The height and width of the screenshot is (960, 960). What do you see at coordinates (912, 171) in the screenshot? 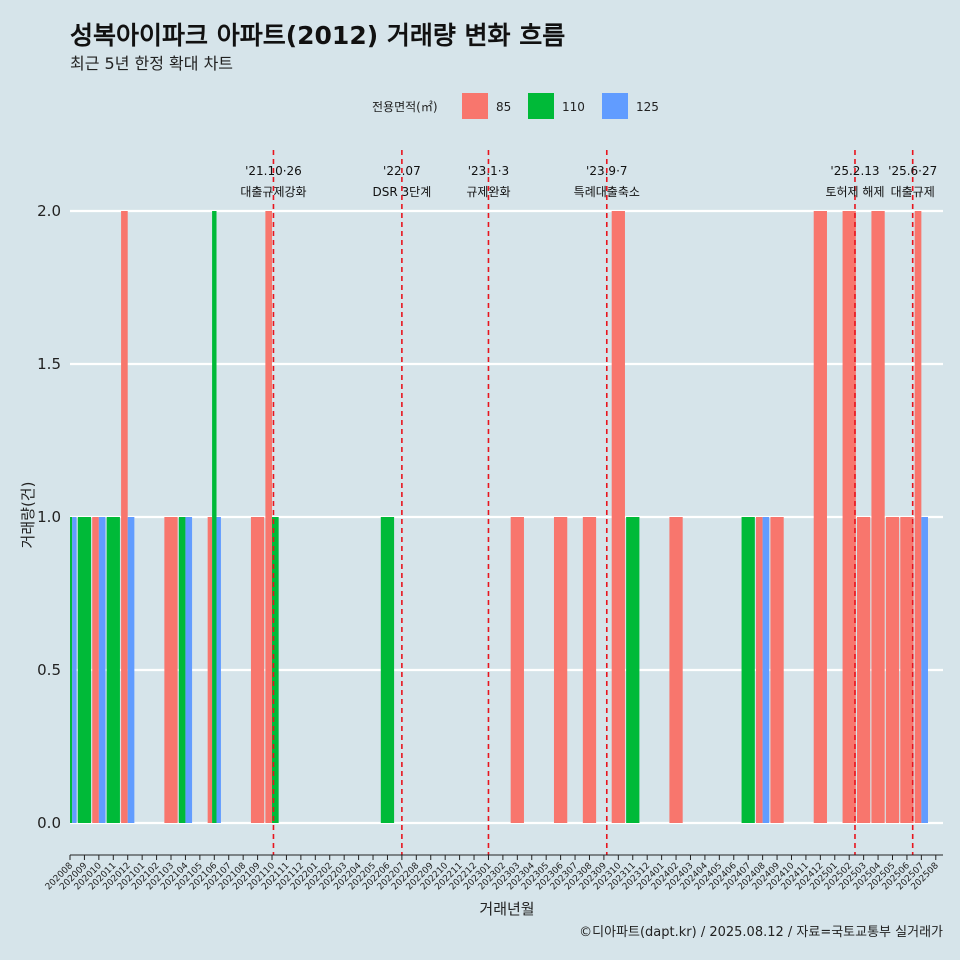
I see `event-date-label: '25.6·27` at bounding box center [912, 171].